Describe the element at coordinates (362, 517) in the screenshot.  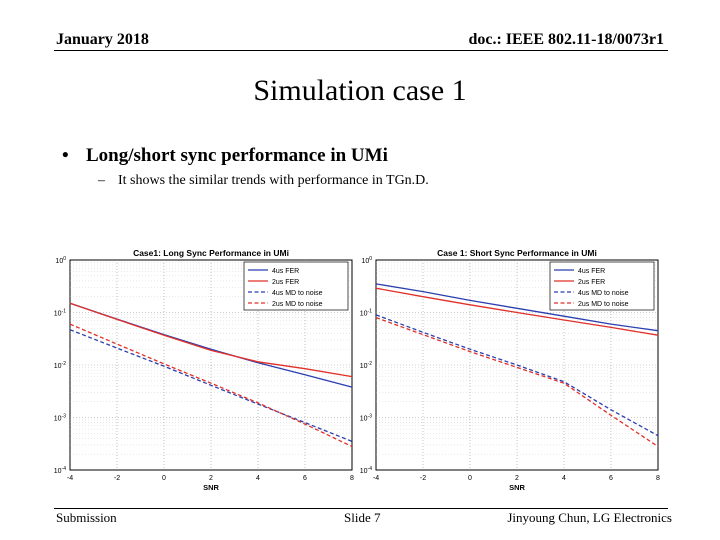
I see `footer-slide-number: Slide 7` at that location.